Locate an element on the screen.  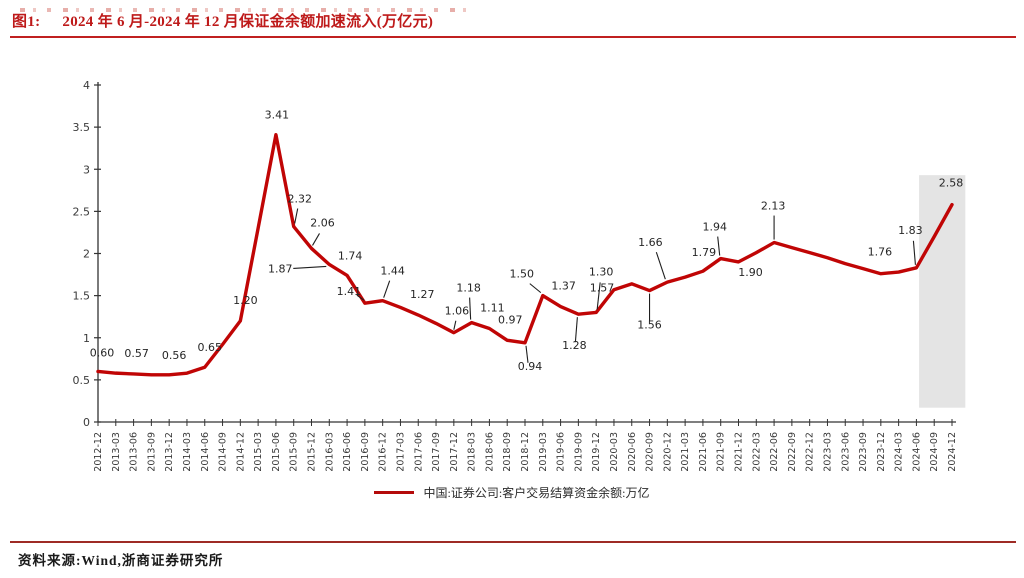
legend-line-swatch is located at coordinates (394, 492).